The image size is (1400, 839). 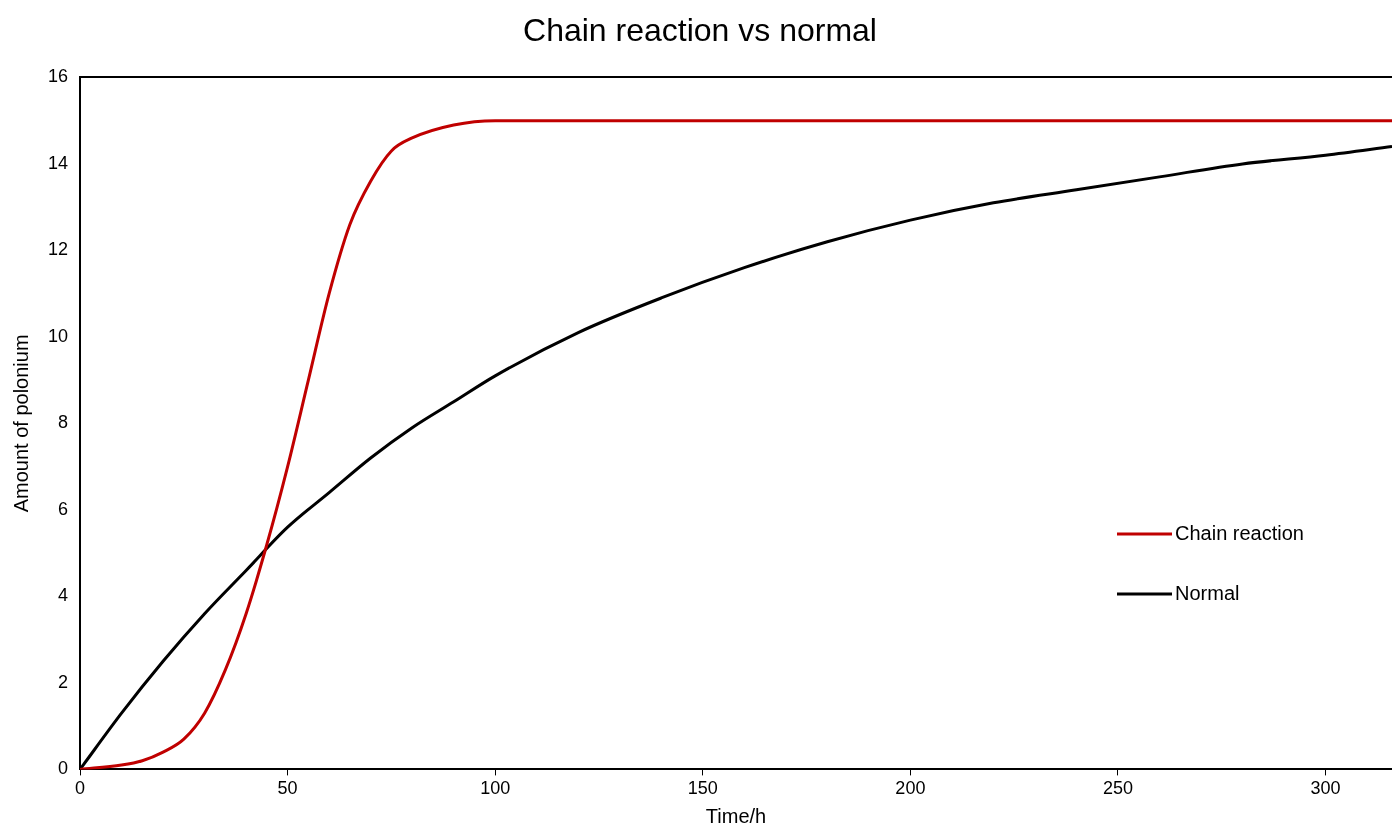 What do you see at coordinates (910, 788) in the screenshot?
I see `x-tick-label: 200` at bounding box center [910, 788].